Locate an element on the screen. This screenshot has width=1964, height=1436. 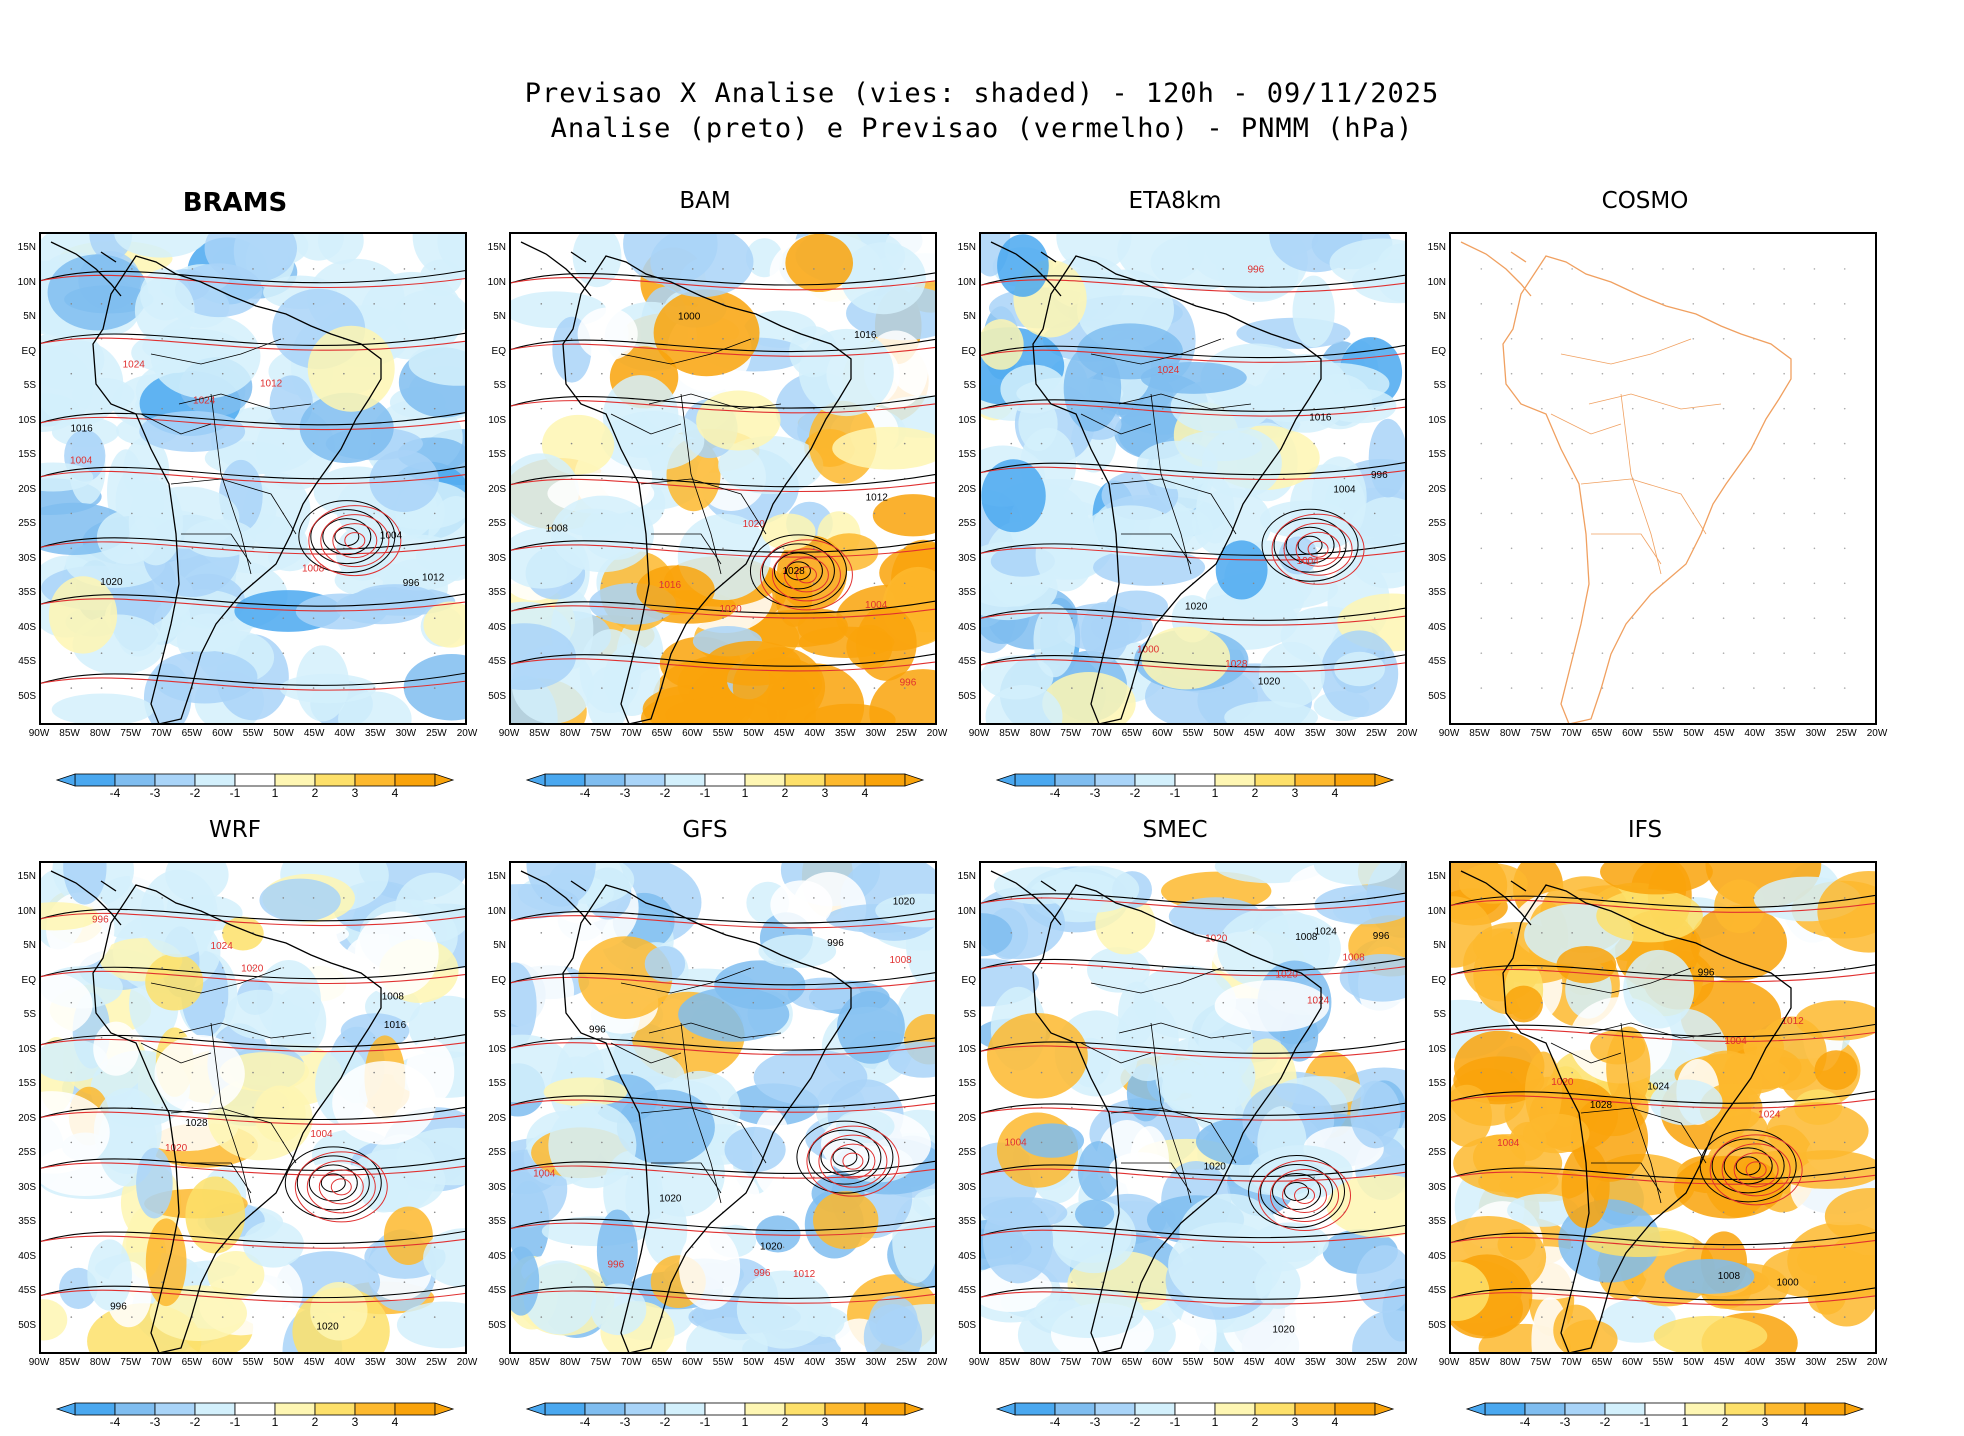
country-border is located at coordinates (216, 351).